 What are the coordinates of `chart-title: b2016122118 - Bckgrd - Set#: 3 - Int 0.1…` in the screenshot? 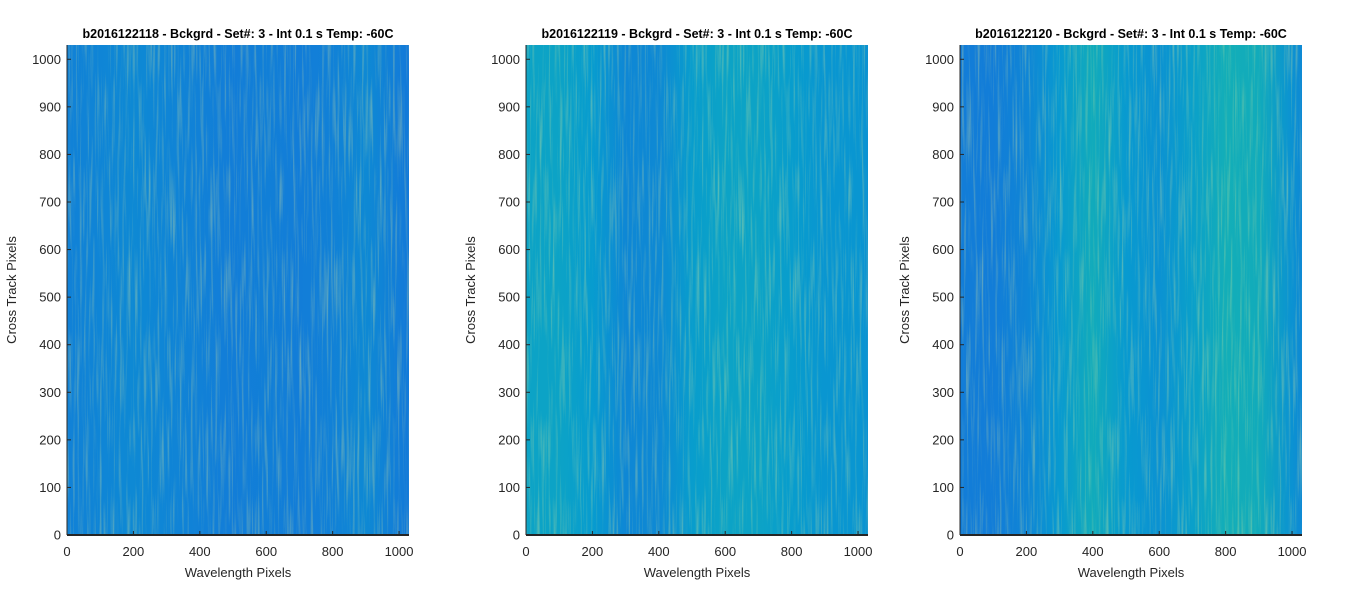 It's located at (237, 34).